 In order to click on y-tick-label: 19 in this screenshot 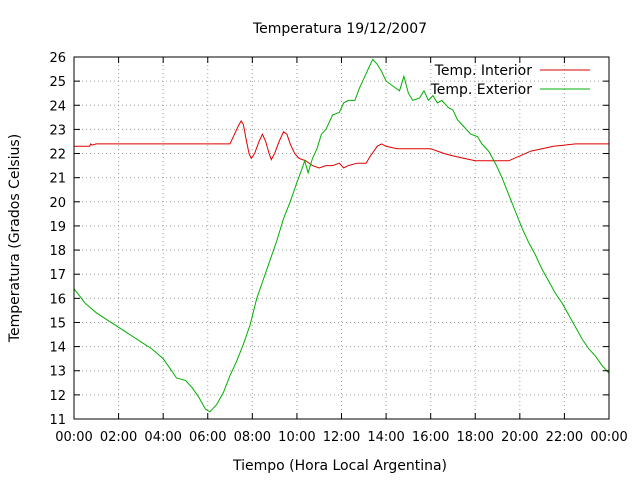, I will do `click(57, 227)`.